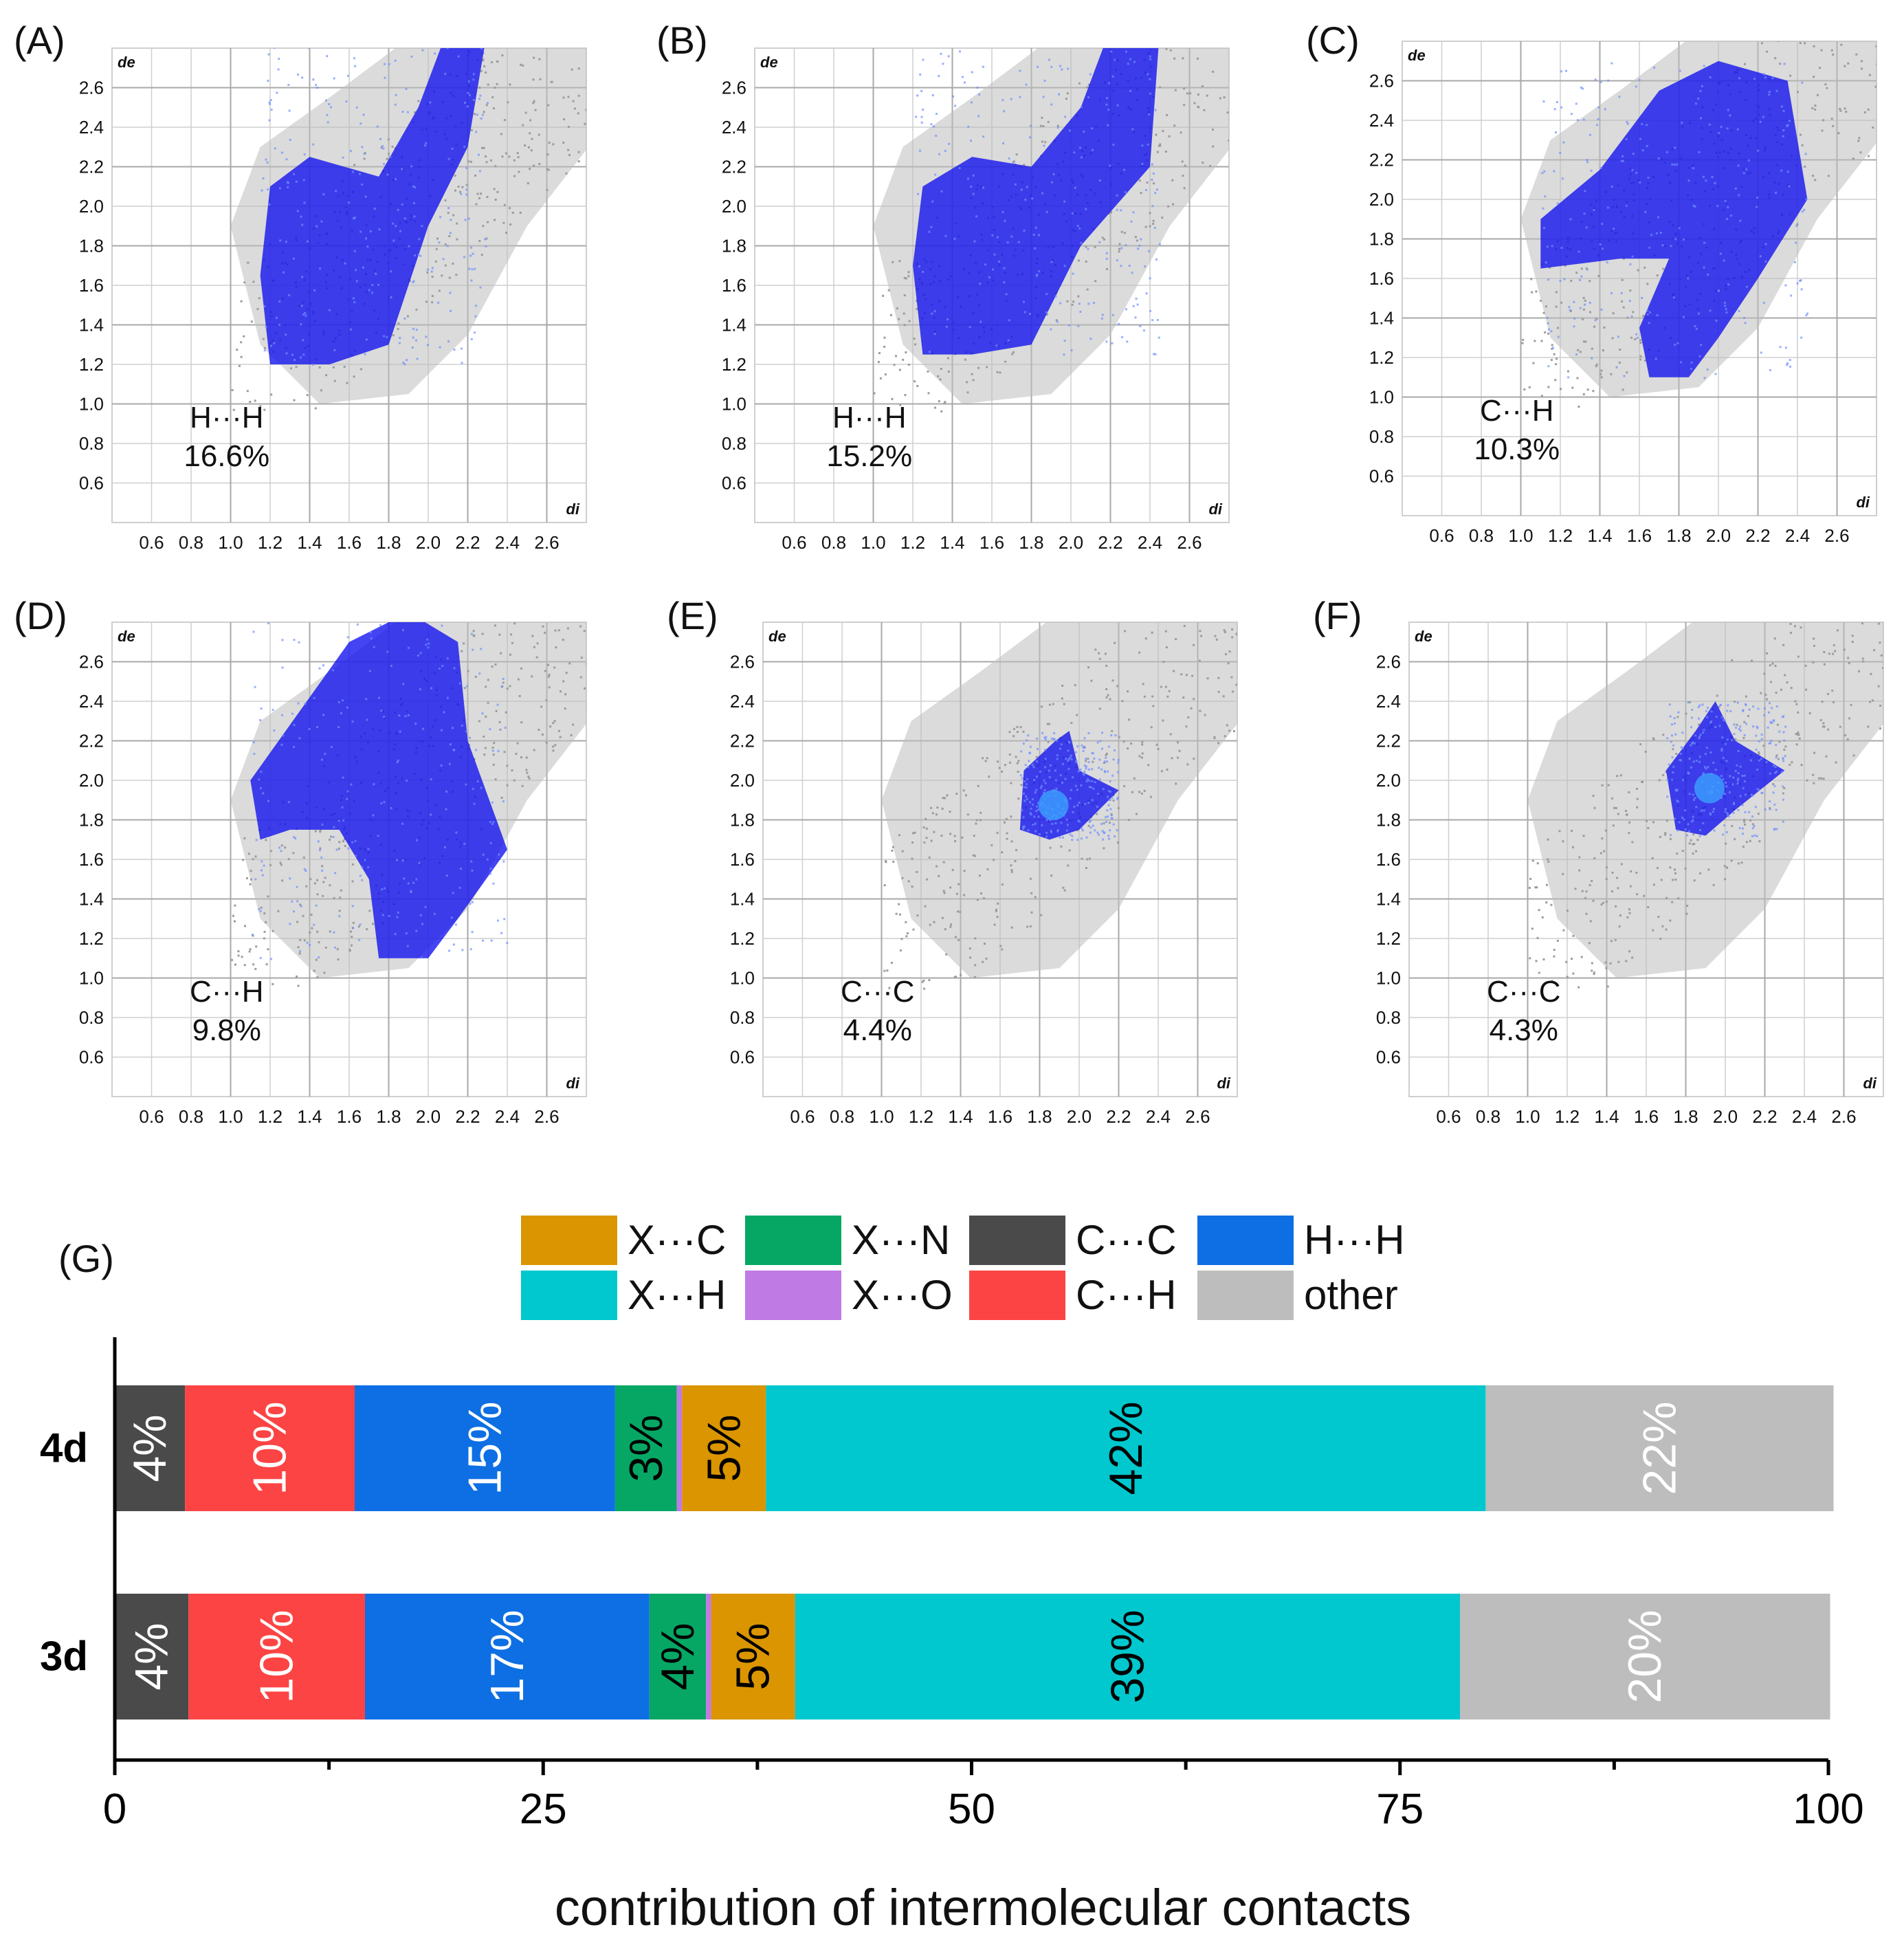 Image resolution: width=1904 pixels, height=1956 pixels. Describe the element at coordinates (1388, 859) in the screenshot. I see `y-tick-label: 1.6` at that location.